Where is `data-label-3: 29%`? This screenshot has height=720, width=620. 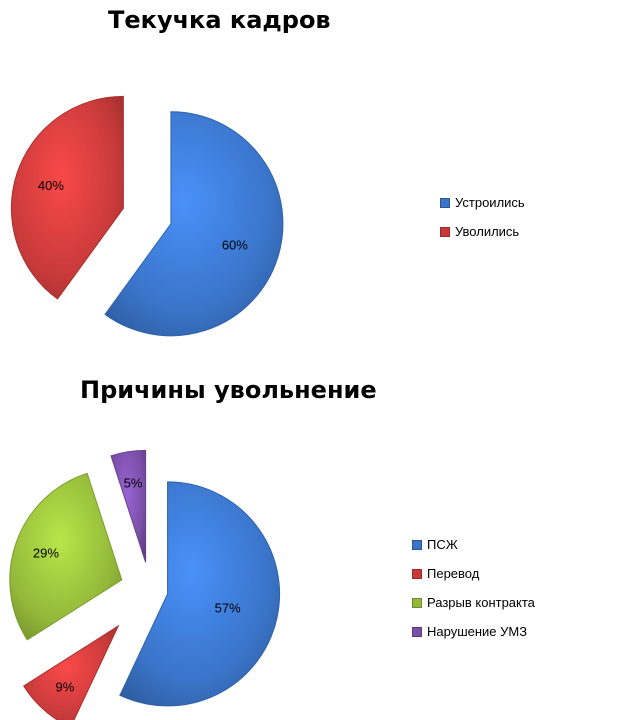 data-label-3: 29% is located at coordinates (46, 553).